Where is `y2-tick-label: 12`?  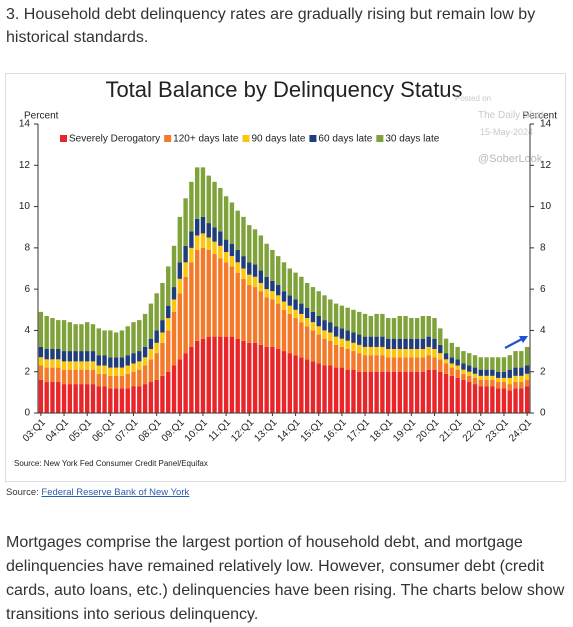
y2-tick-label: 12 is located at coordinates (546, 165).